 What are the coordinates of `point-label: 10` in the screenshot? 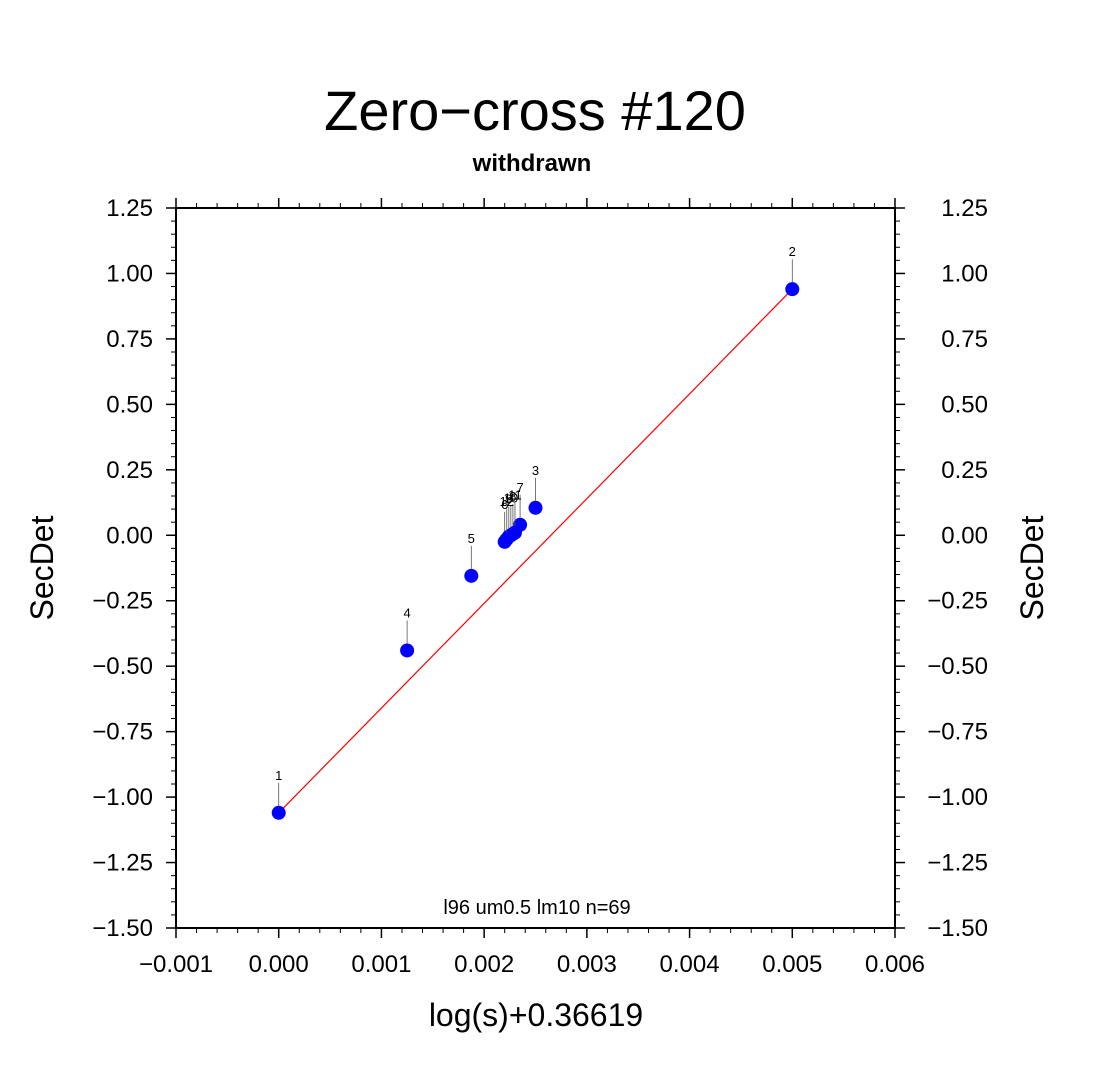 It's located at (511, 497).